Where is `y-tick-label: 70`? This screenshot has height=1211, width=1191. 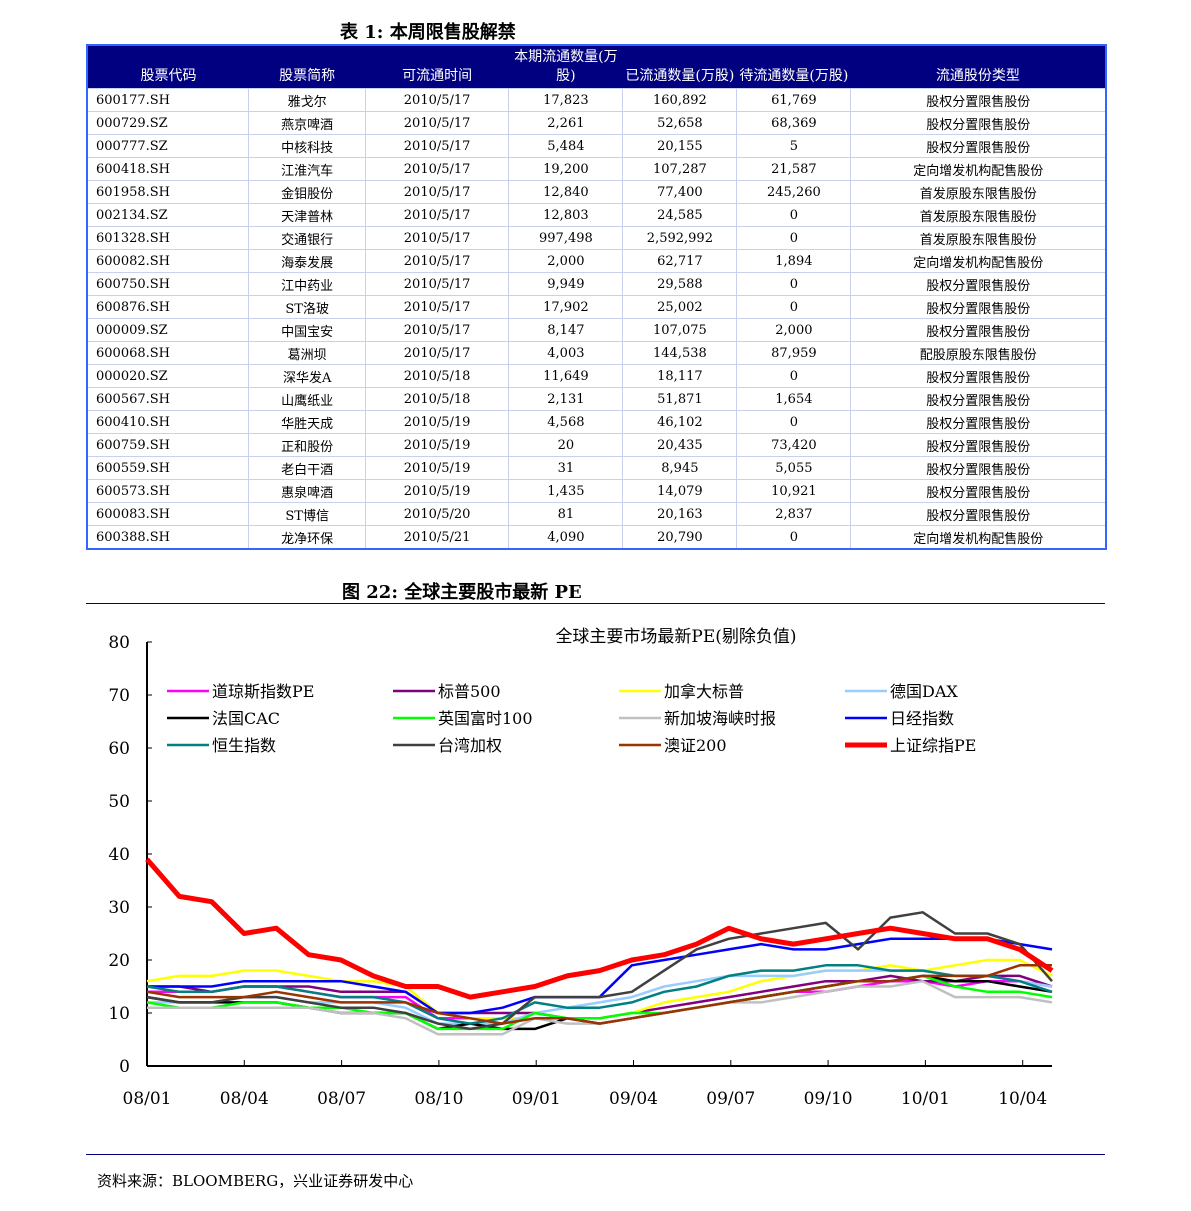 y-tick-label: 70 is located at coordinates (119, 696).